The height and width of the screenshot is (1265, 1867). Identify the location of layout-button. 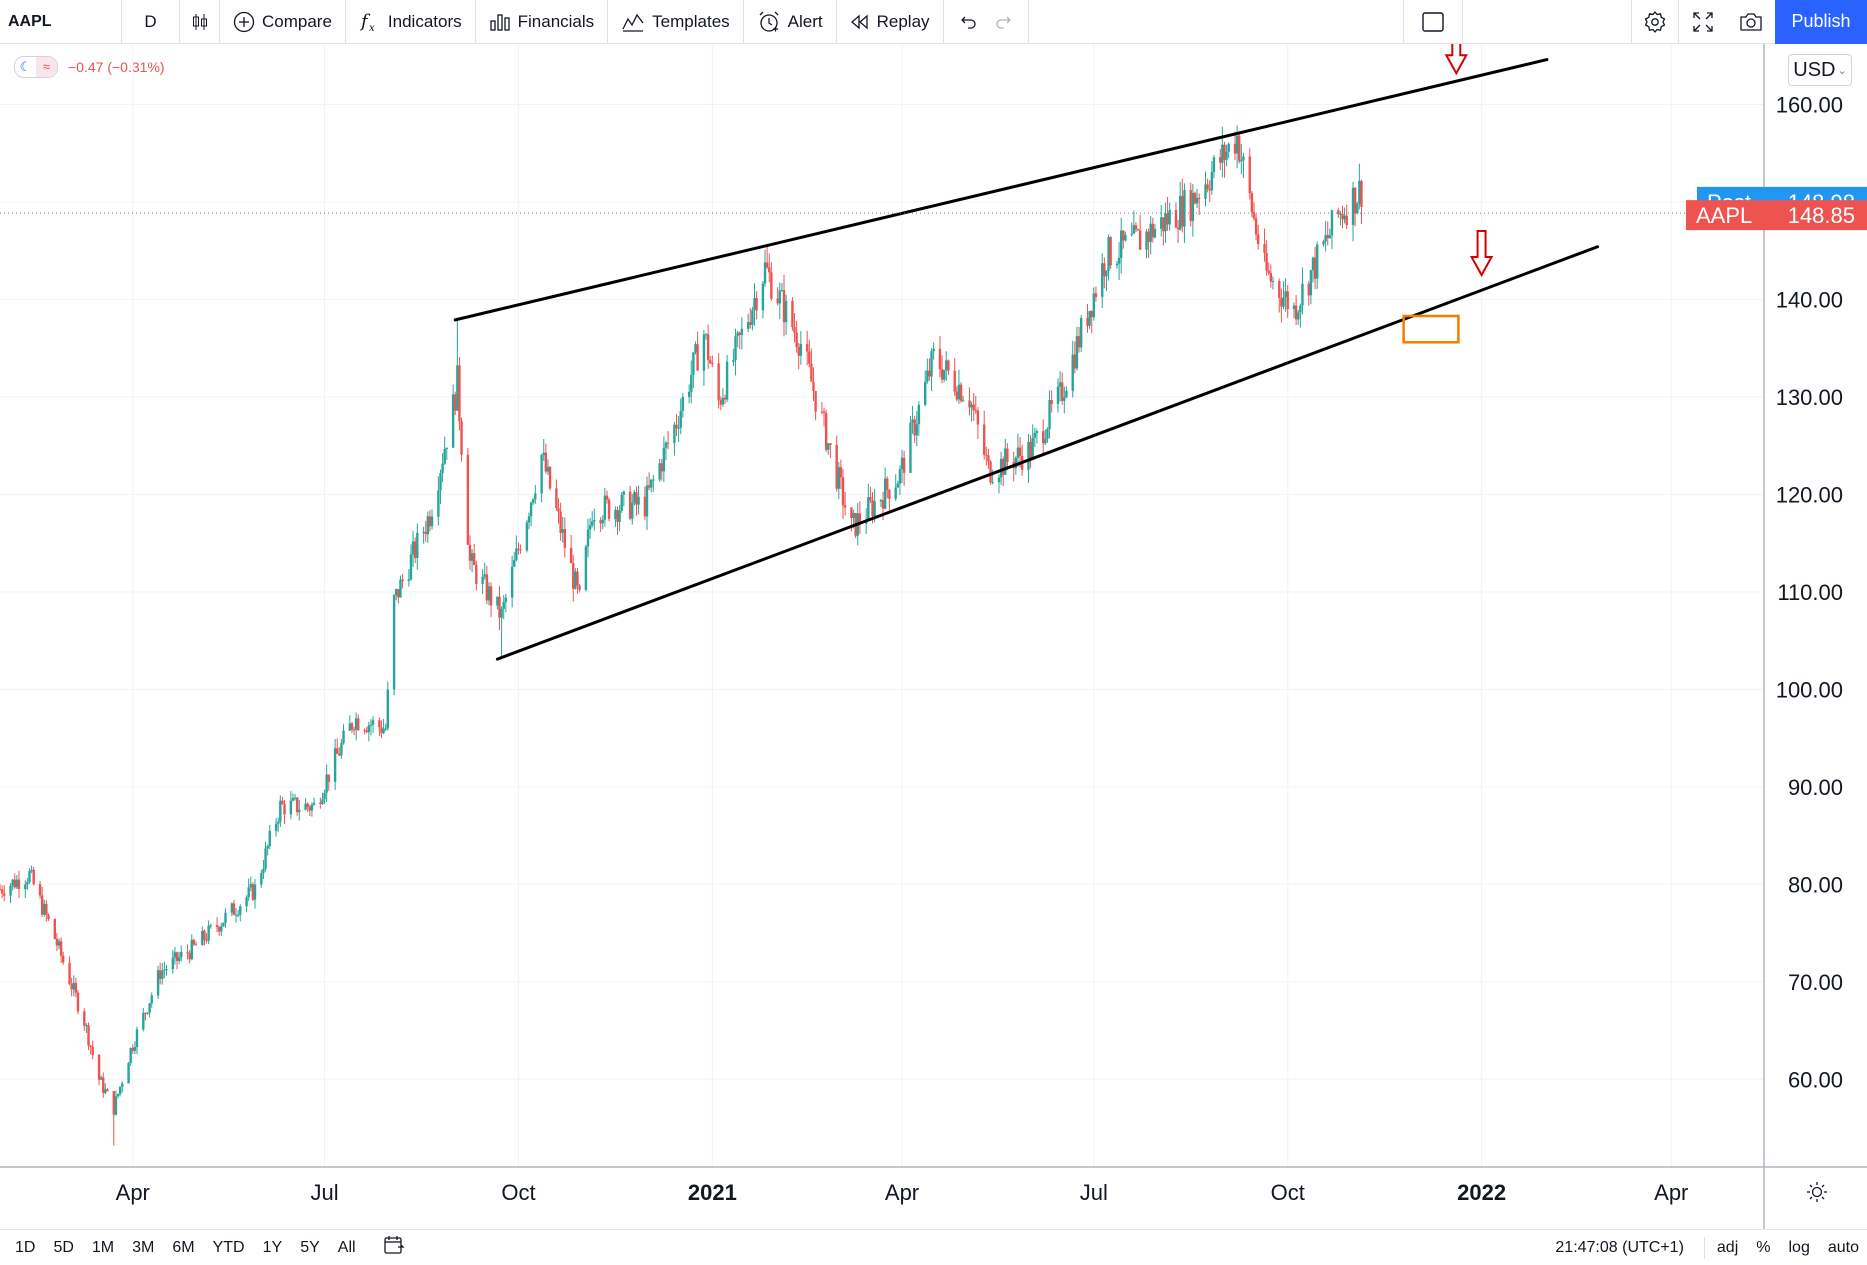
(1433, 22).